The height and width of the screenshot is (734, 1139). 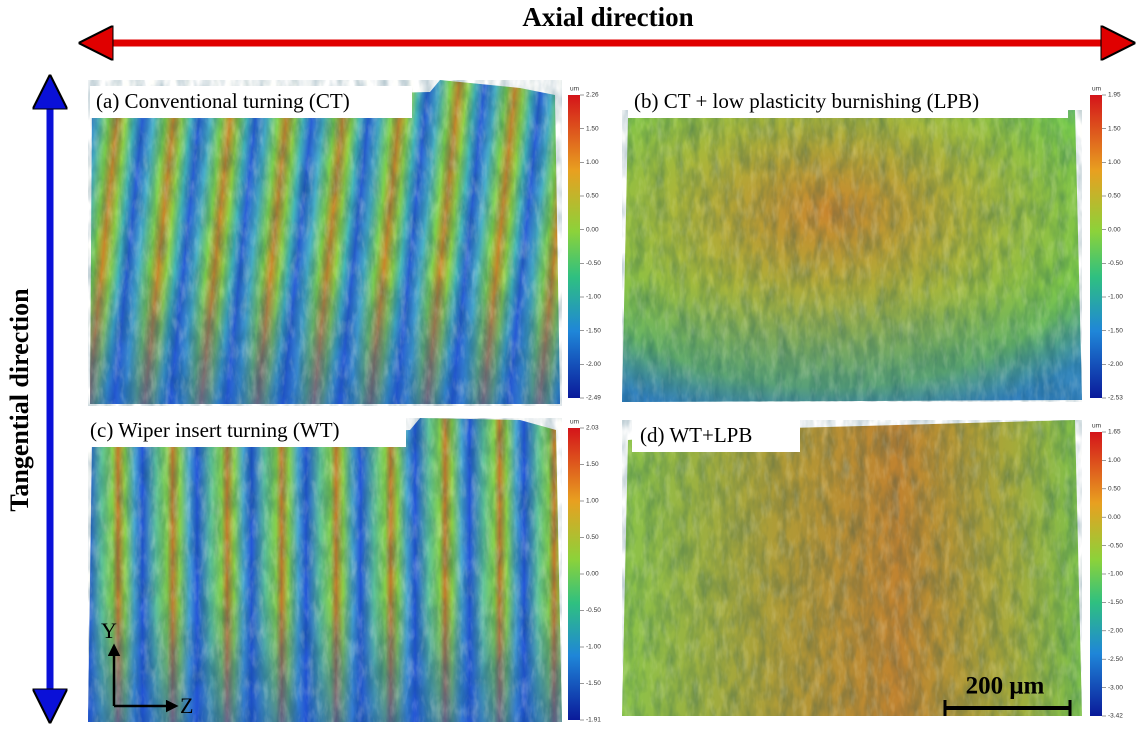 What do you see at coordinates (186, 705) in the screenshot?
I see `z-axis-label: Z` at bounding box center [186, 705].